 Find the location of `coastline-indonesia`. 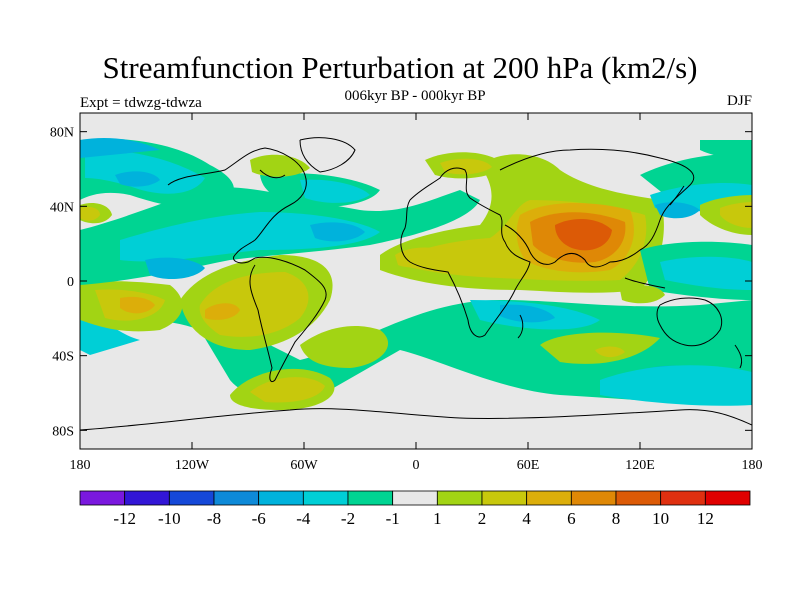

coastline-indonesia is located at coordinates (645, 283).